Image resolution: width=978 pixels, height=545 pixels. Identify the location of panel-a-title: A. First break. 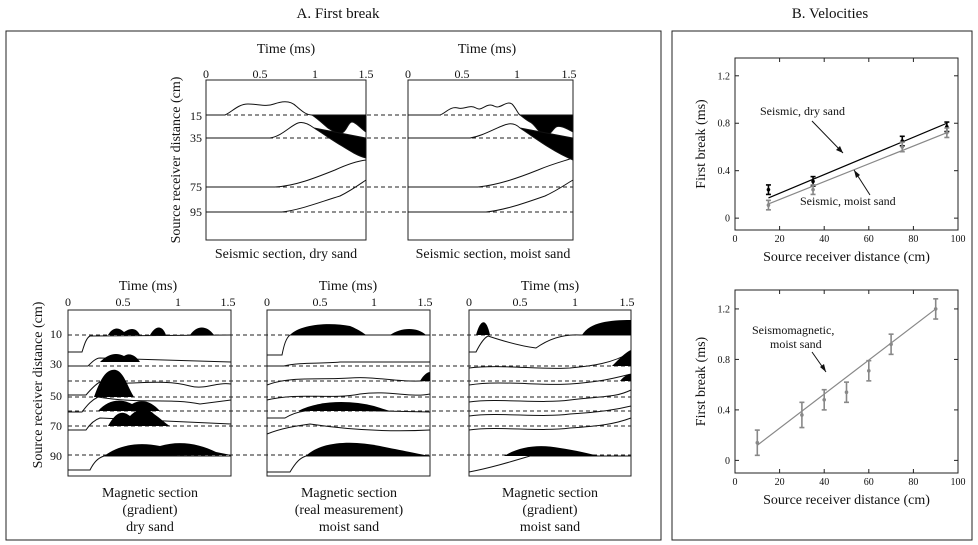
(338, 14).